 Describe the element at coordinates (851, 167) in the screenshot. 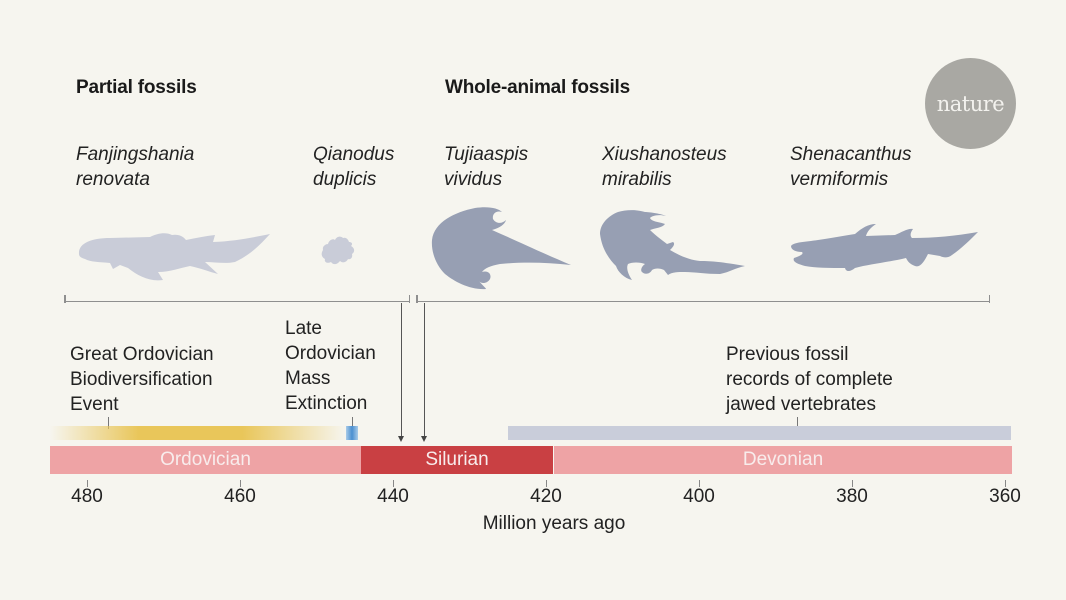

I see `species-label-shenacanthus: Shenacanthus vermiformis` at that location.